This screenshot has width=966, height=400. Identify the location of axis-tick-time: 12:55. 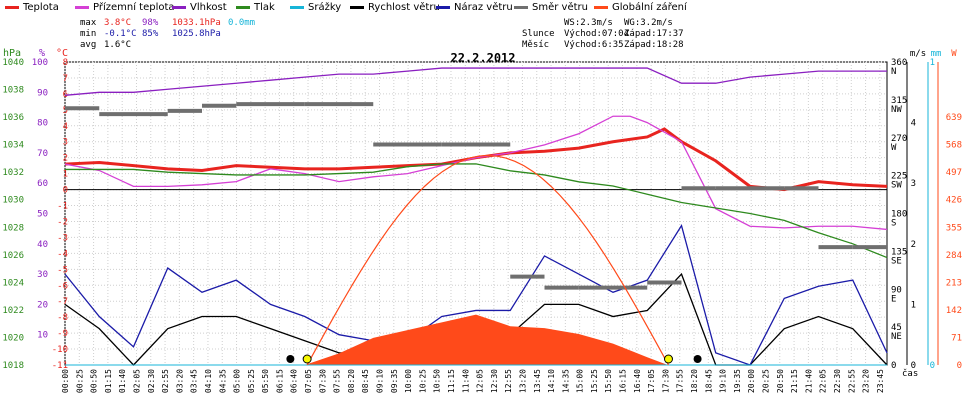
(508, 381).